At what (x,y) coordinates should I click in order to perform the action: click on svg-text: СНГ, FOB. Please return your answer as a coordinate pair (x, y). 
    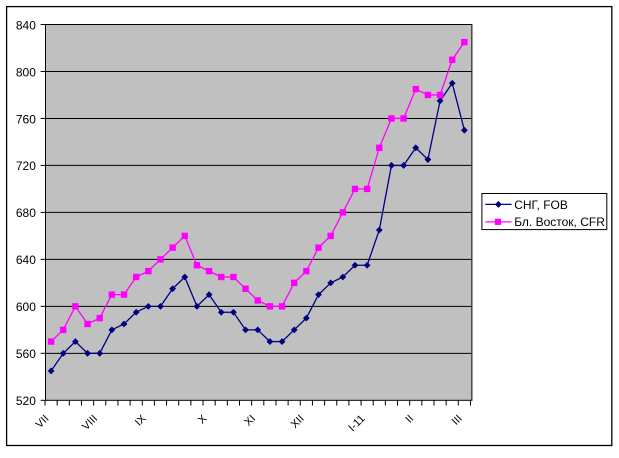
    Looking at the image, I should click on (541, 205).